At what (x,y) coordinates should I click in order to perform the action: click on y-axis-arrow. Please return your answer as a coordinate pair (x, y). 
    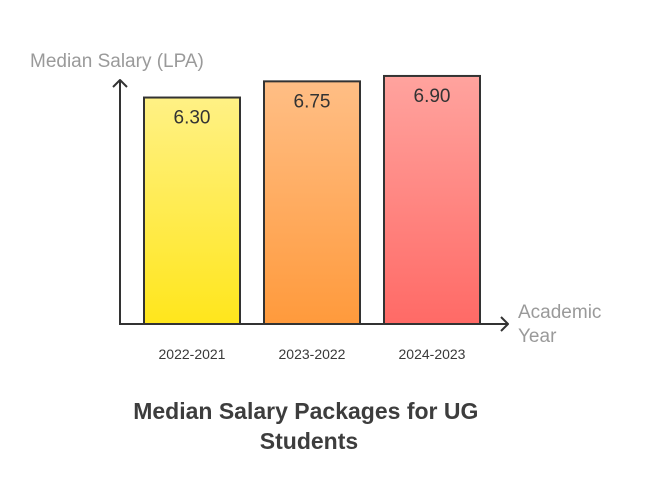
    Looking at the image, I should click on (120, 83).